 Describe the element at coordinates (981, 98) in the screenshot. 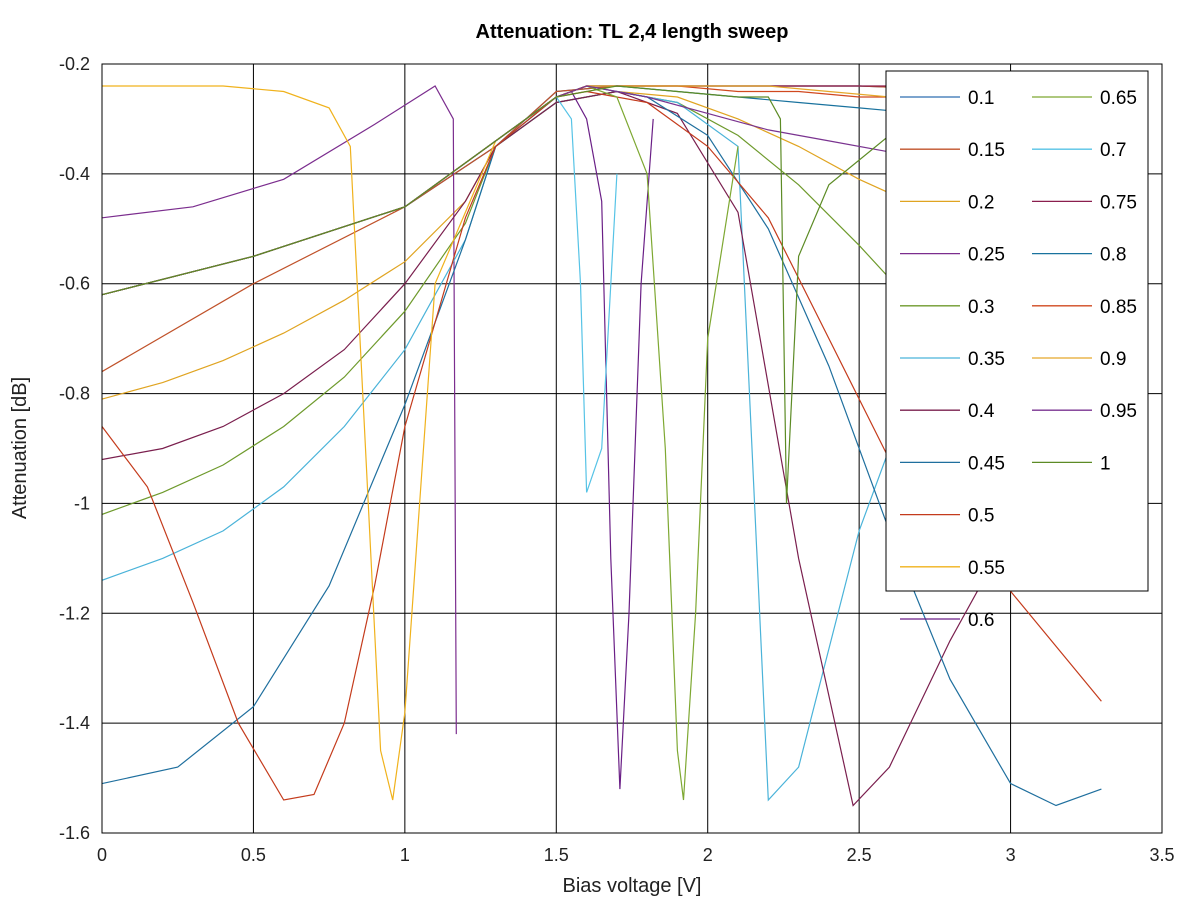

I see `legend-label-0.1: 0.1` at that location.